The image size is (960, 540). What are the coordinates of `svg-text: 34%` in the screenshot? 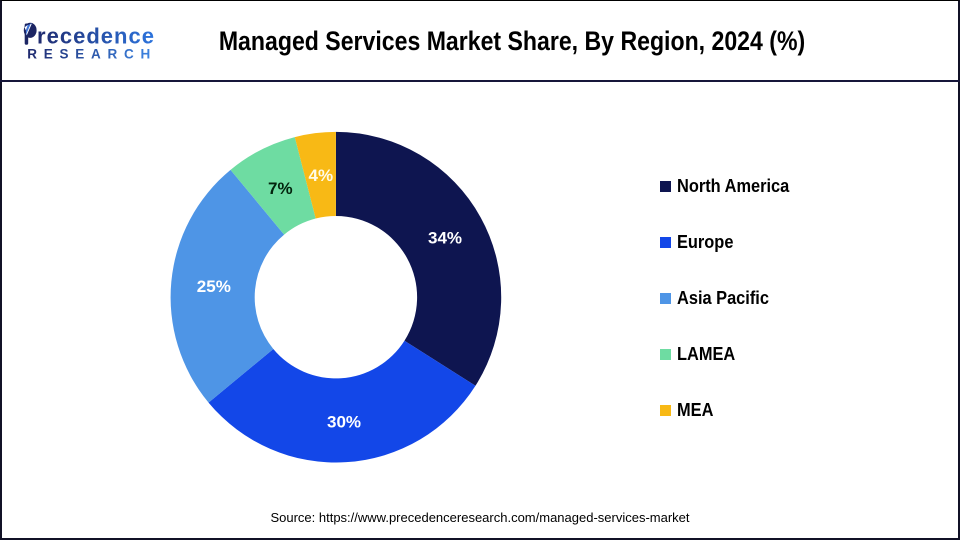 It's located at (445, 238).